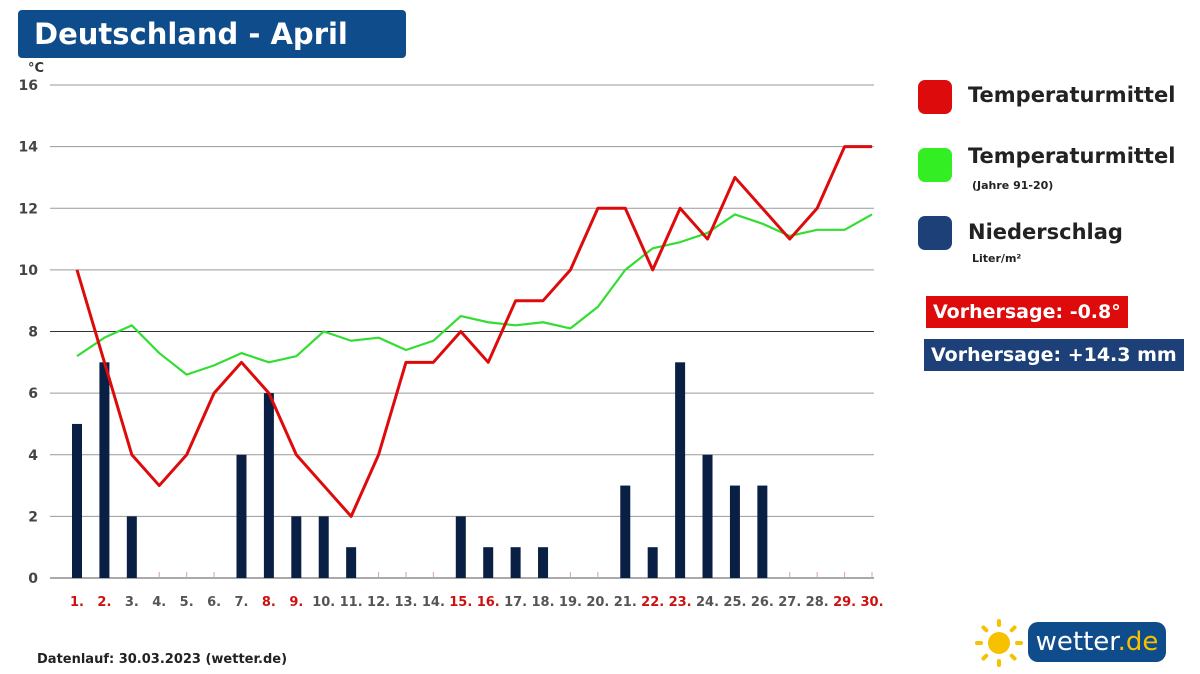 The width and height of the screenshot is (1200, 674). What do you see at coordinates (935, 97) in the screenshot?
I see `legend-swatch-temperature` at bounding box center [935, 97].